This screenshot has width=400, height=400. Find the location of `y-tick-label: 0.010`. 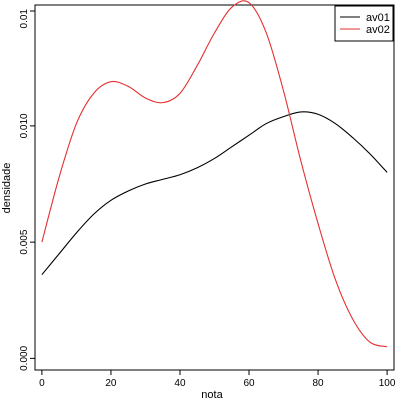

y-tick-label: 0.010 is located at coordinates (24, 125).